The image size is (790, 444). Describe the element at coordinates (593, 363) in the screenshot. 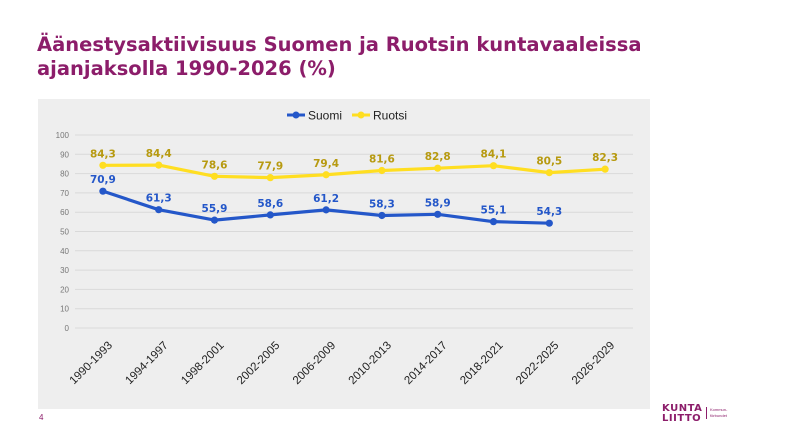

I see `x-tick-label: 2026-2029` at that location.